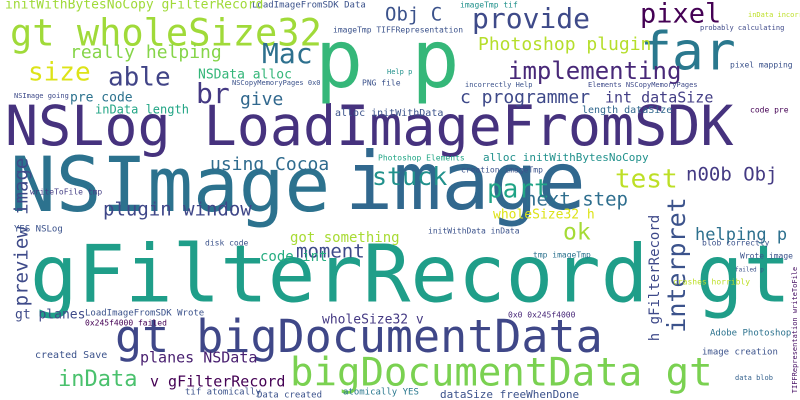  What do you see at coordinates (276, 83) in the screenshot?
I see `word: NSCopyMemoryPages 0x0` at bounding box center [276, 83].